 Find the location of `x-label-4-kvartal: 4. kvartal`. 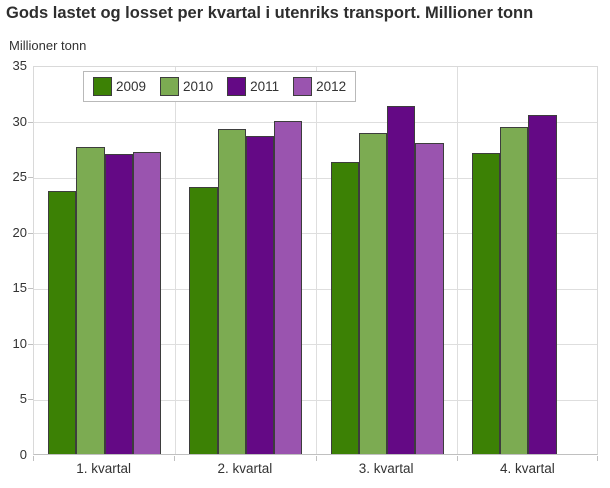

x-label-4-kvartal: 4. kvartal is located at coordinates (527, 468).